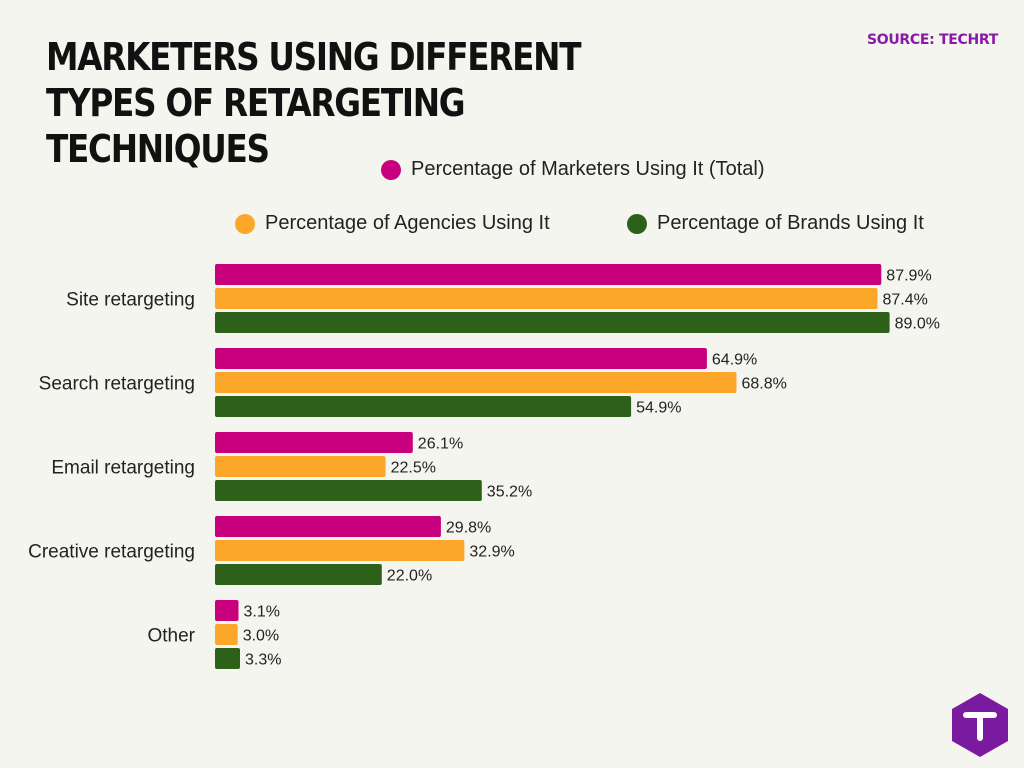 This screenshot has height=768, width=1024. Describe the element at coordinates (391, 169) in the screenshot. I see `legend-swatch-total` at that location.